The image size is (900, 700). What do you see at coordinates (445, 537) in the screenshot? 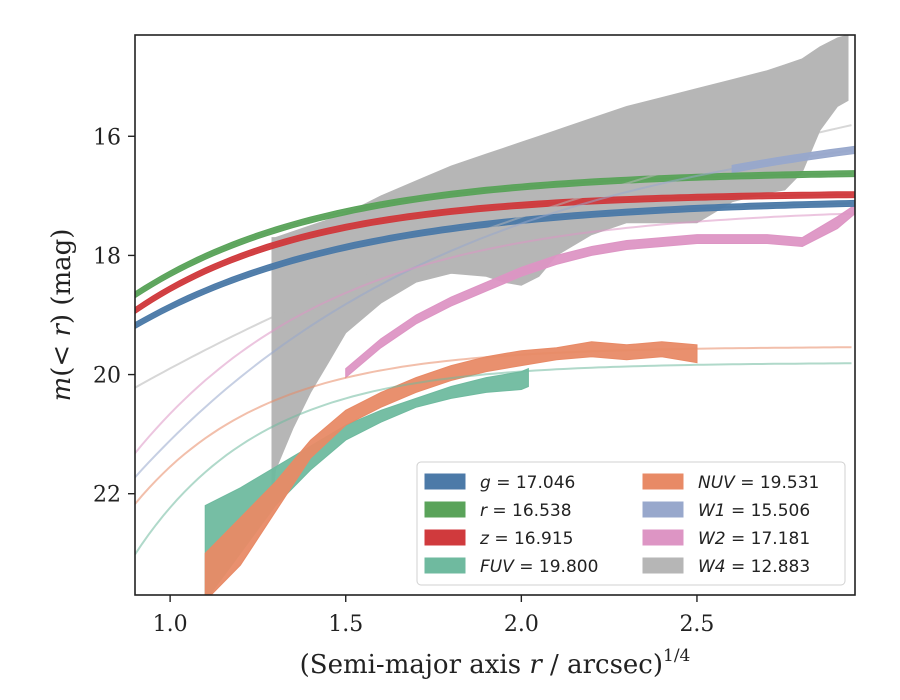
I see `legend-swatch-z` at bounding box center [445, 537].